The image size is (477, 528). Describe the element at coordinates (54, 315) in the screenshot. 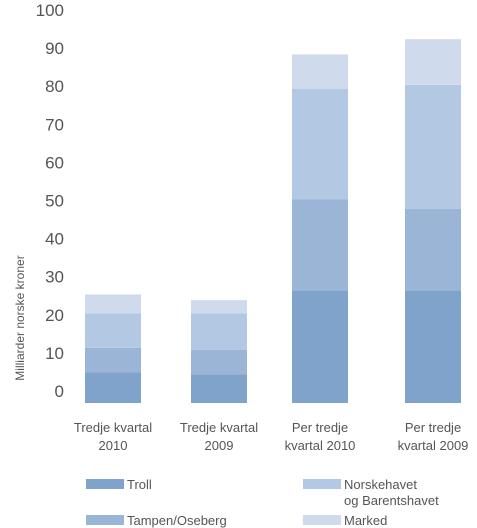

I see `y-tick-label: 20` at that location.